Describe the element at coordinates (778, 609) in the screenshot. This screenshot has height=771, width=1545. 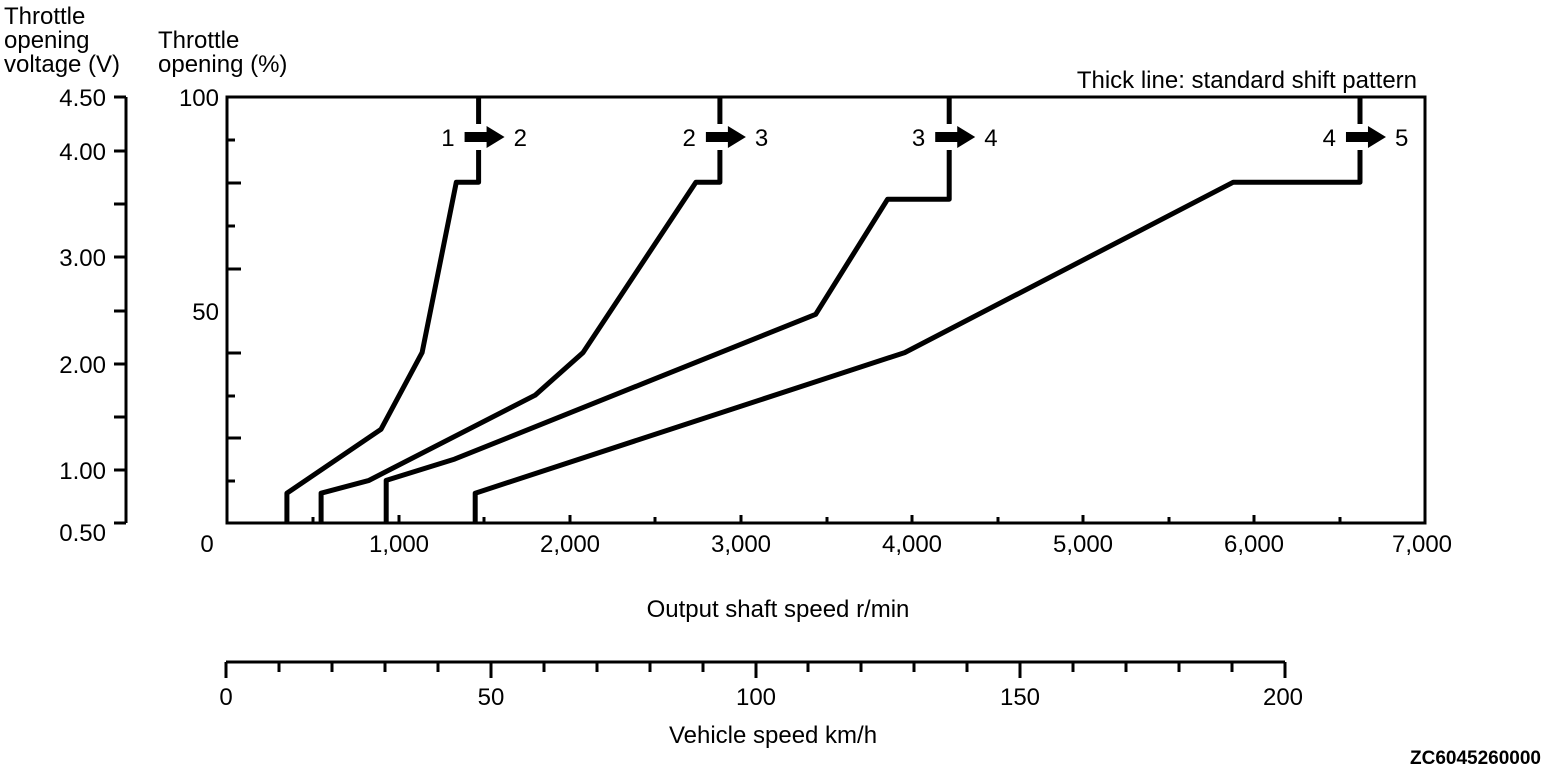
I see `rpm-axis-title: Output shaft speed r/min` at that location.